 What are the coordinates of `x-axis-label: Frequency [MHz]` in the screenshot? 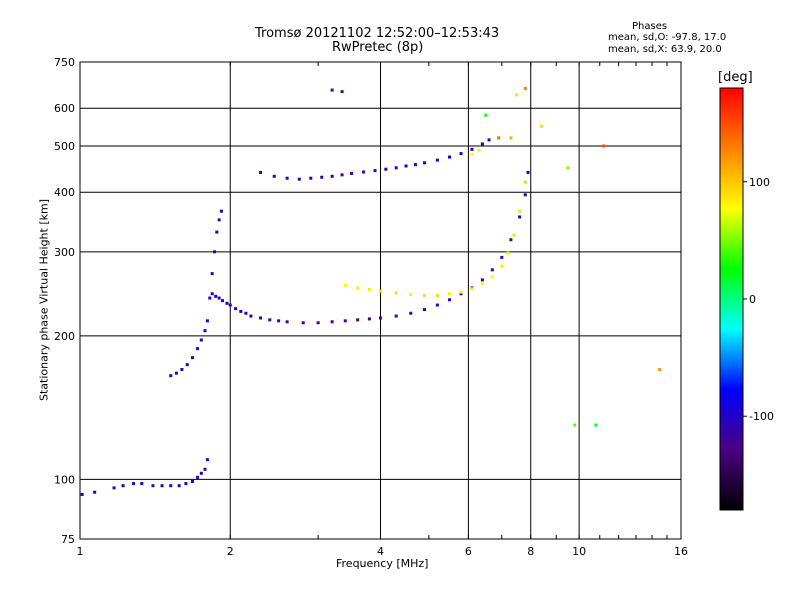 It's located at (382, 563).